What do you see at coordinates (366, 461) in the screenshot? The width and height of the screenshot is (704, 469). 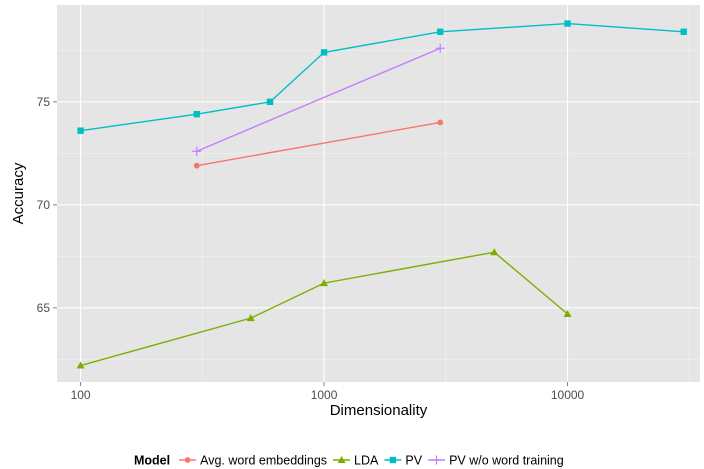 I see `legend-label: LDA` at bounding box center [366, 461].